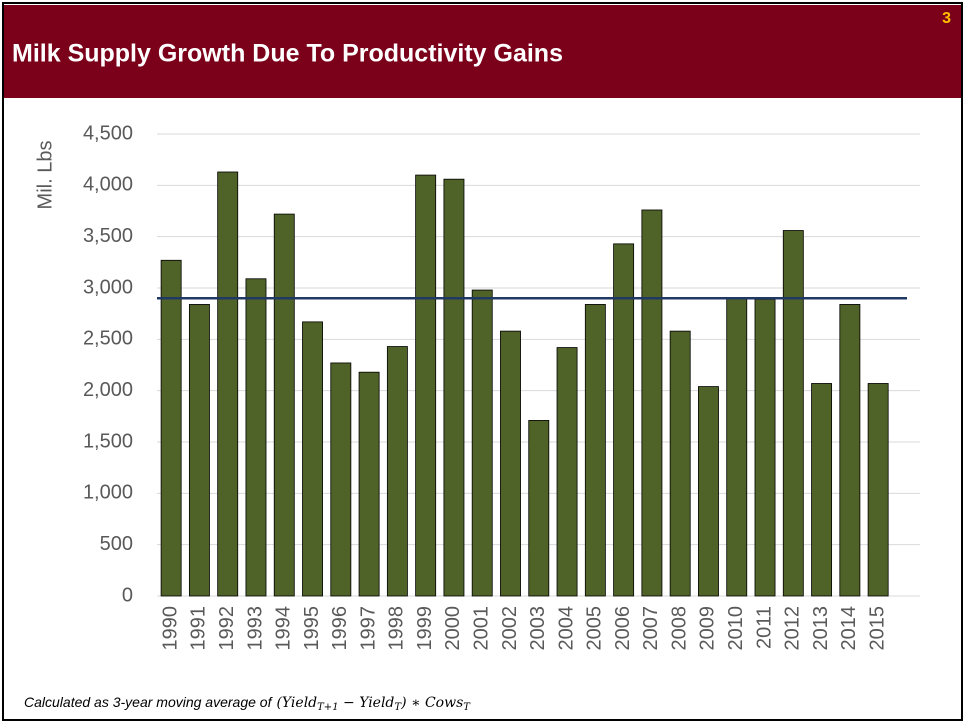 This screenshot has width=965, height=723. What do you see at coordinates (946, 18) in the screenshot?
I see `page-number: 3` at bounding box center [946, 18].